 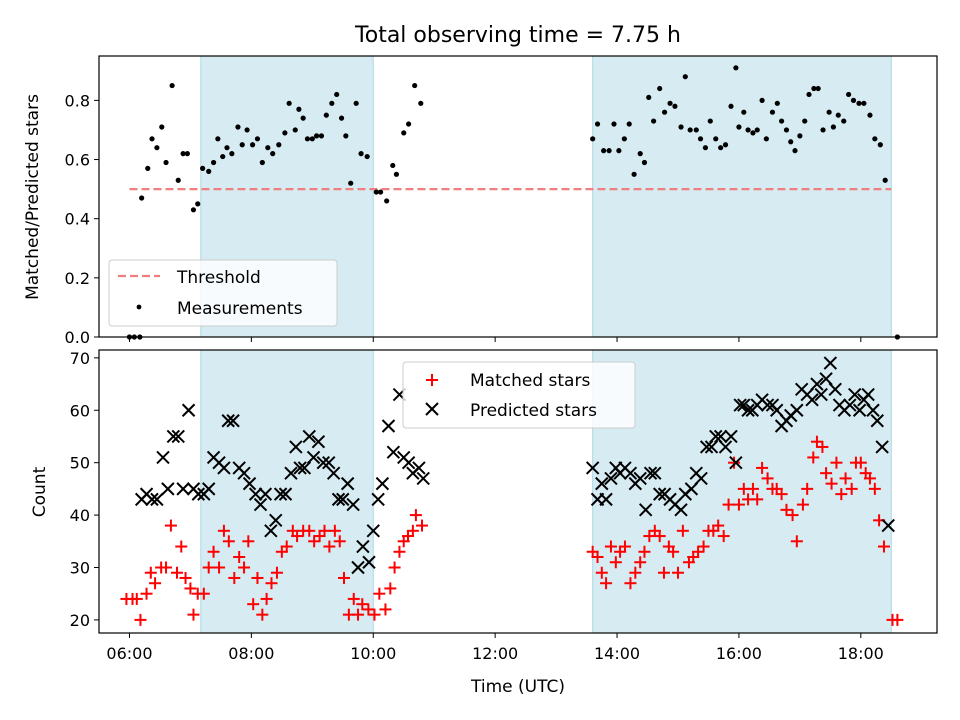 I want to click on top-legend-box, so click(x=223, y=293).